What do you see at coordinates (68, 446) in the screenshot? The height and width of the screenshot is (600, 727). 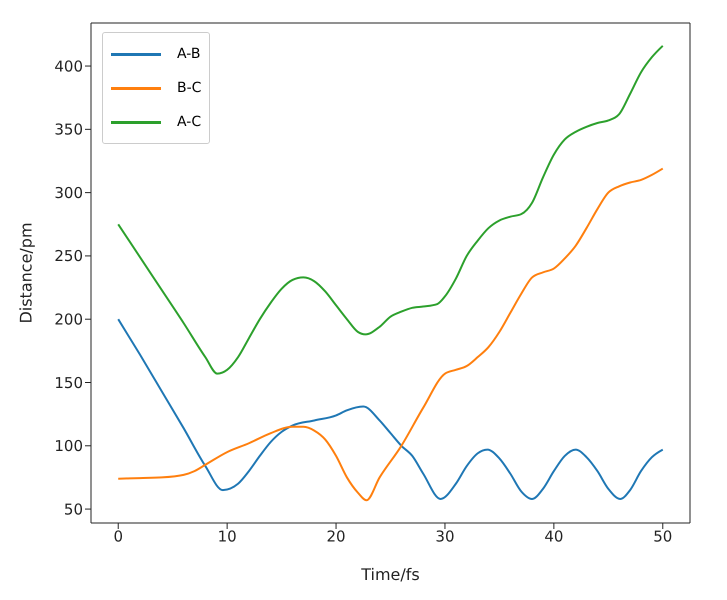 I see `y-tick-label: 100` at bounding box center [68, 446].